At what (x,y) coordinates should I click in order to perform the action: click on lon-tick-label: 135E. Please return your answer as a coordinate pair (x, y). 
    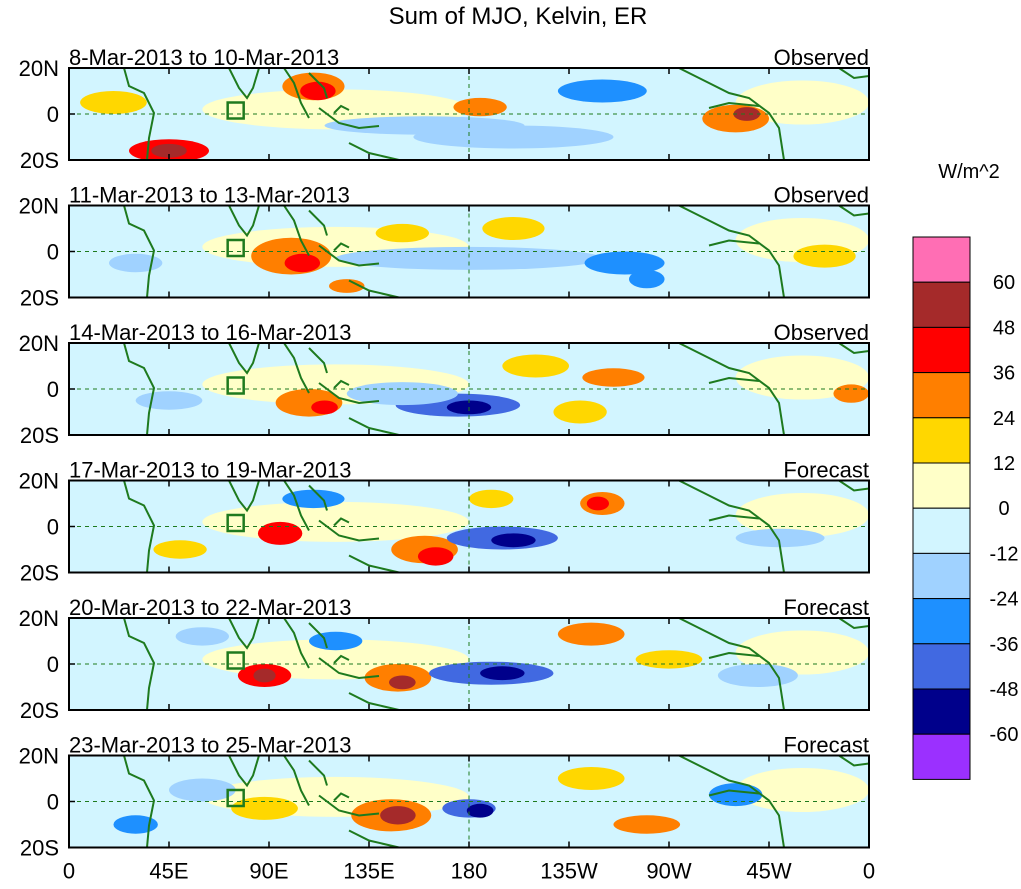
    Looking at the image, I should click on (368, 871).